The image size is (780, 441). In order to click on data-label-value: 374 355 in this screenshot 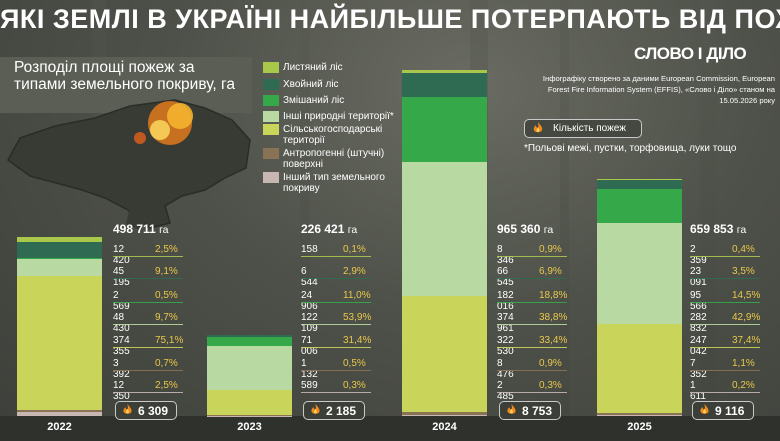, I will do `click(121, 346)`.